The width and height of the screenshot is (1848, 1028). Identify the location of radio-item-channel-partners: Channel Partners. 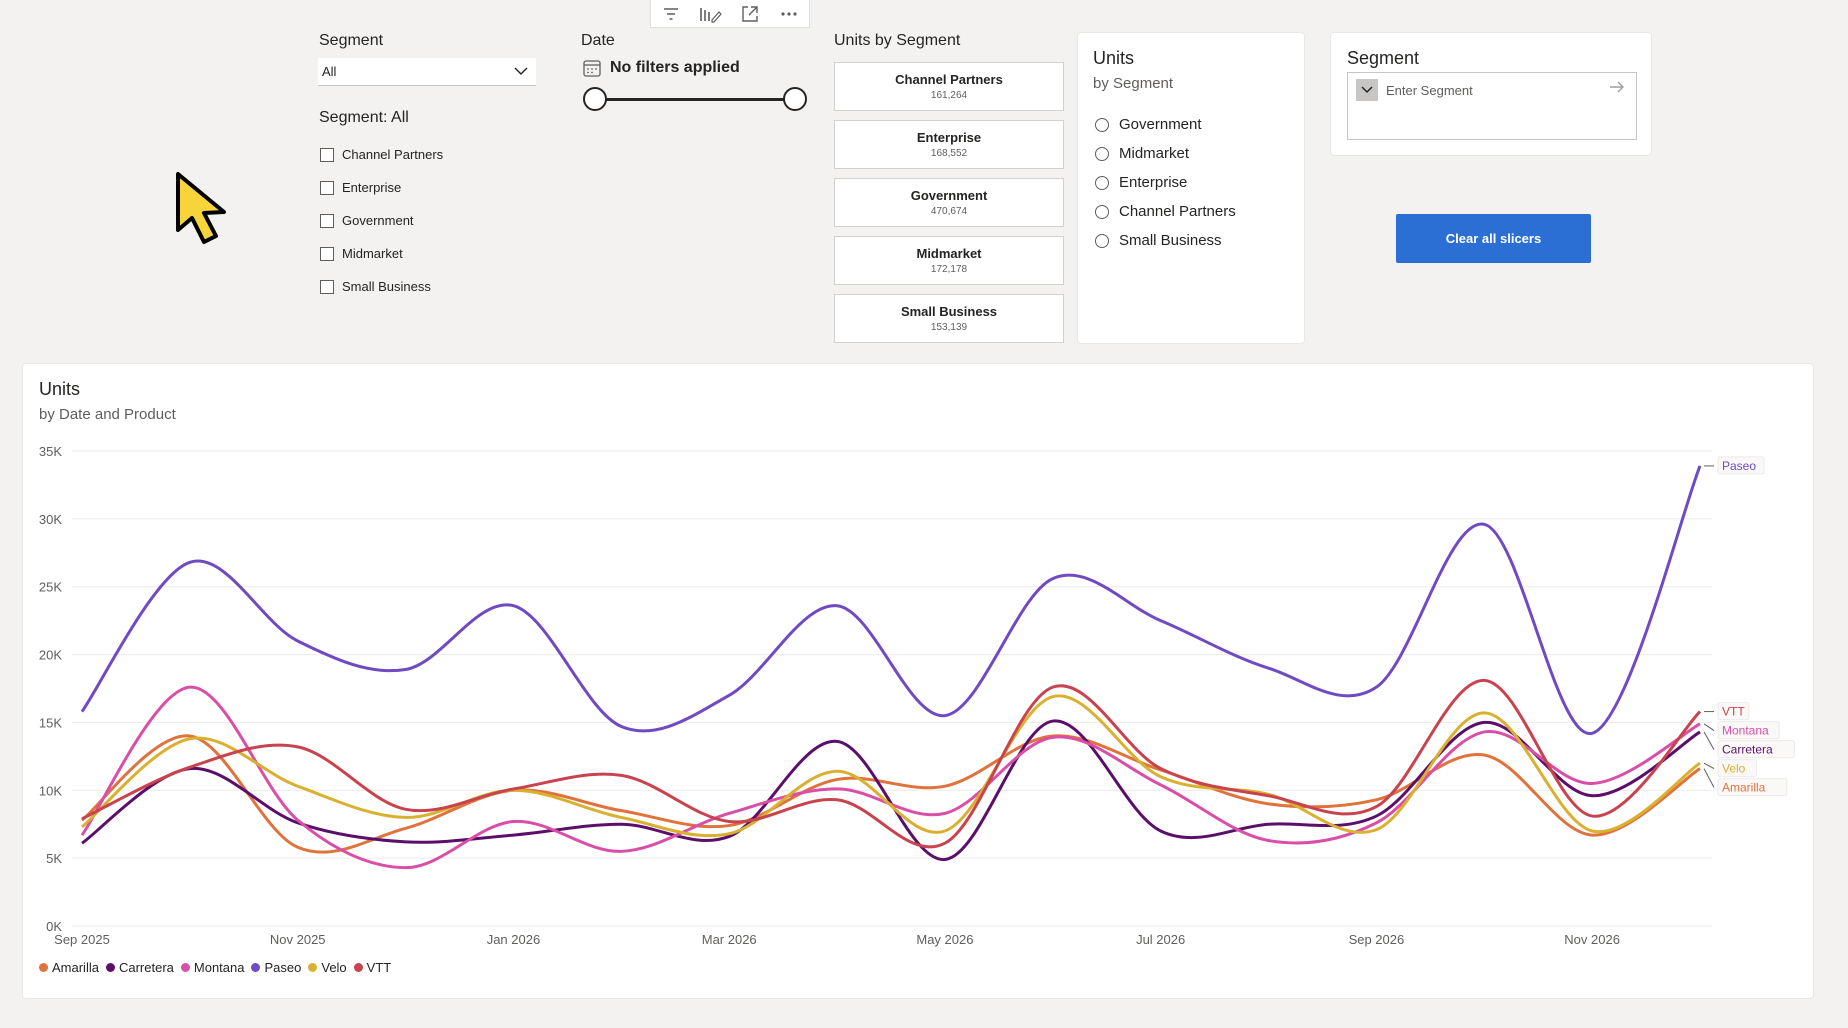
(1165, 211).